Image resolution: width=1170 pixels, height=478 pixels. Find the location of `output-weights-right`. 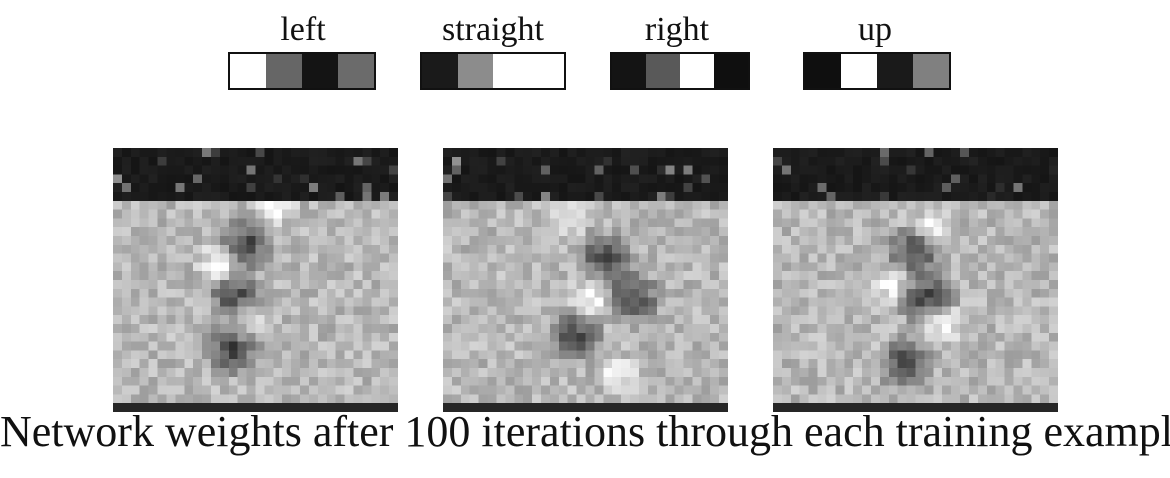

output-weights-right is located at coordinates (680, 71).